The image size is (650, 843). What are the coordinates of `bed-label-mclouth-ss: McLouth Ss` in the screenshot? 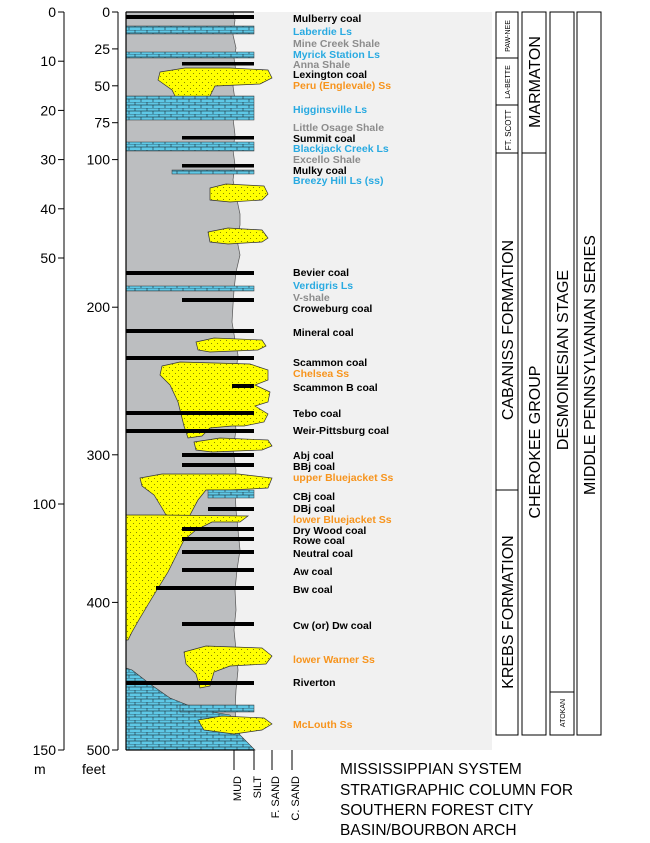 It's located at (323, 725).